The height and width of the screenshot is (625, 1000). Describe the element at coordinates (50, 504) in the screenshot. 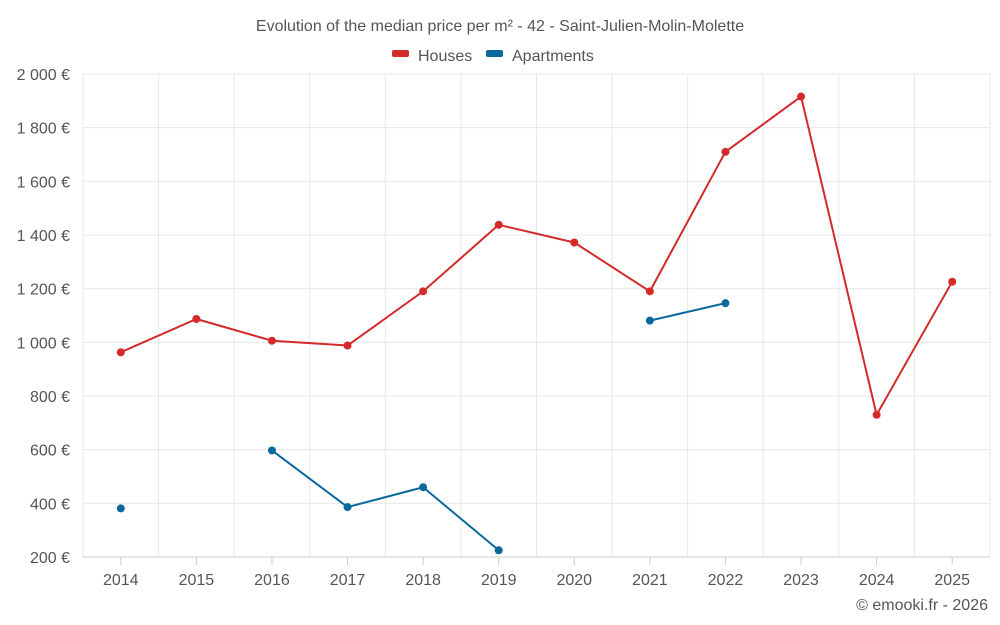

I see `y-tick-label: 400 €` at that location.